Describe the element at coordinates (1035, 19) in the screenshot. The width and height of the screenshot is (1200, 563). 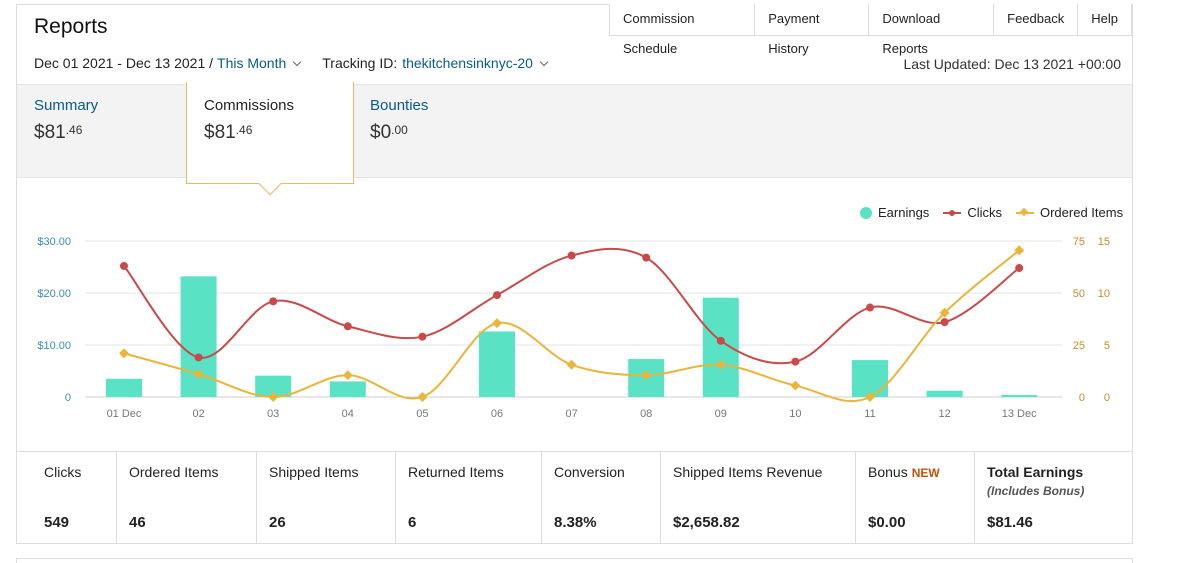
I see `nav-feedback: Feedback` at that location.